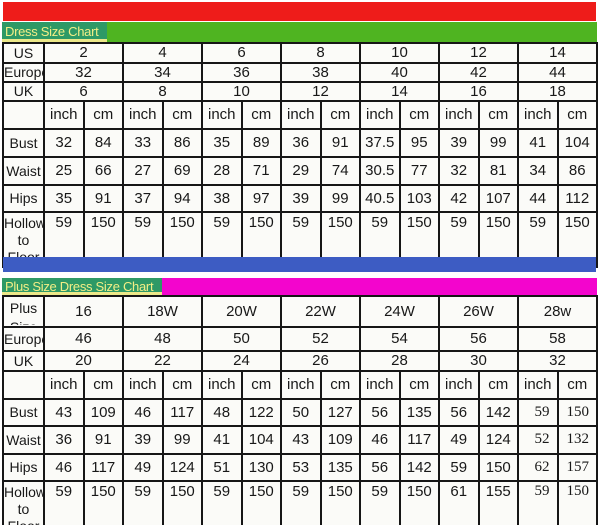  What do you see at coordinates (320, 72) in the screenshot?
I see `size-cell: 38` at bounding box center [320, 72].